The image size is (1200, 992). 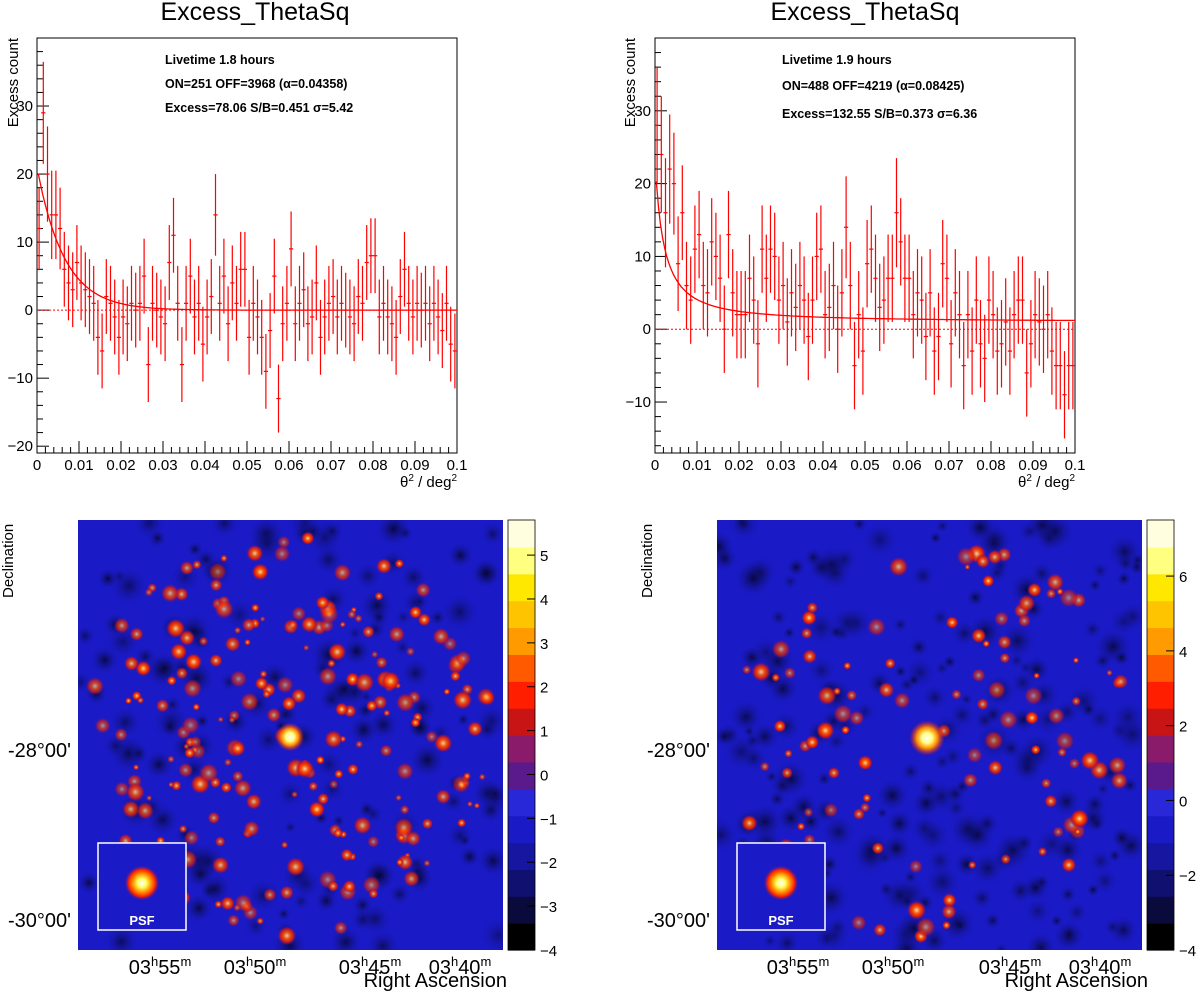 What do you see at coordinates (678, 921) in the screenshot?
I see `dec-label: -30°00'` at bounding box center [678, 921].